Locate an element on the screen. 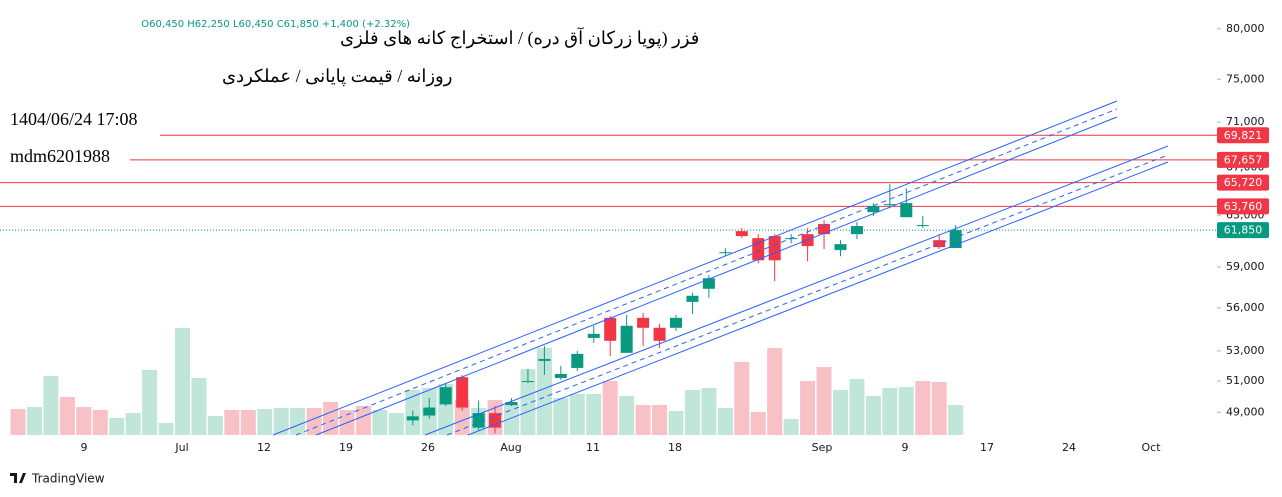 This screenshot has width=1282, height=497. logo: TradingView is located at coordinates (57, 479).